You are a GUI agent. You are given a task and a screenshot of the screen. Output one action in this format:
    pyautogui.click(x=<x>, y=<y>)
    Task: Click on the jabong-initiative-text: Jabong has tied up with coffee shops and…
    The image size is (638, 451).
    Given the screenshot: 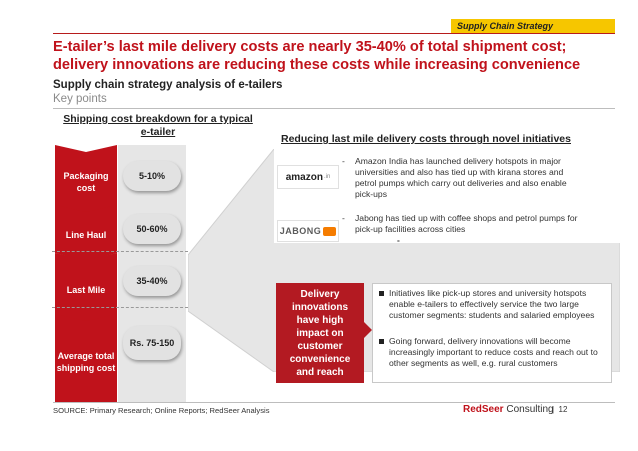 What is the action you would take?
    pyautogui.click(x=466, y=223)
    